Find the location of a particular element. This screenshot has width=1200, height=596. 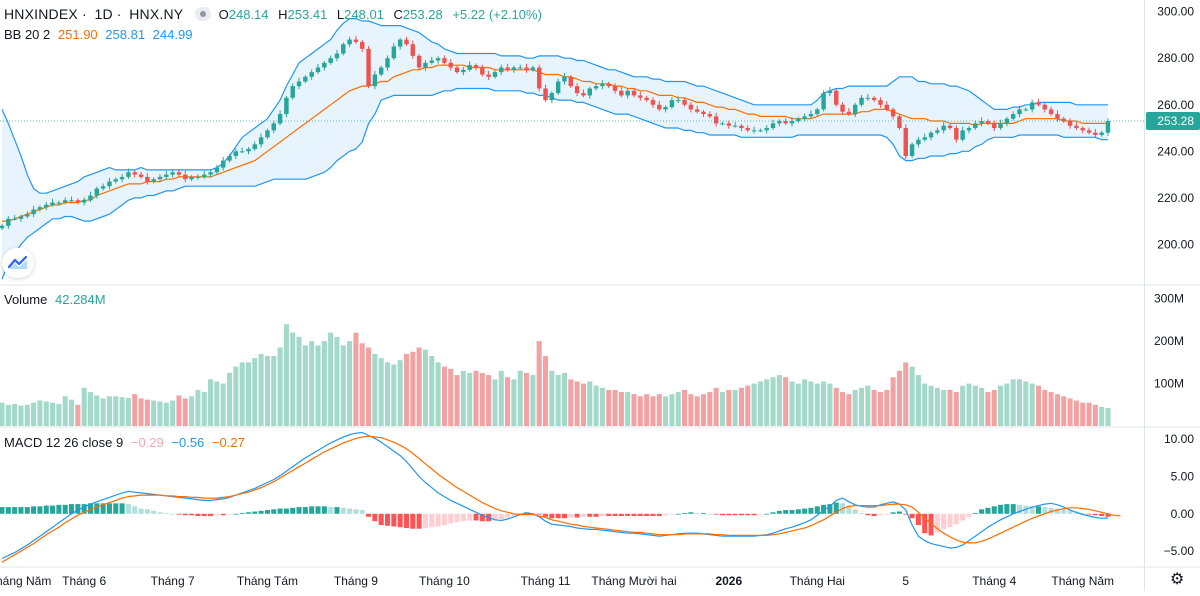

macd-signal-value: −0.27 is located at coordinates (228, 442).